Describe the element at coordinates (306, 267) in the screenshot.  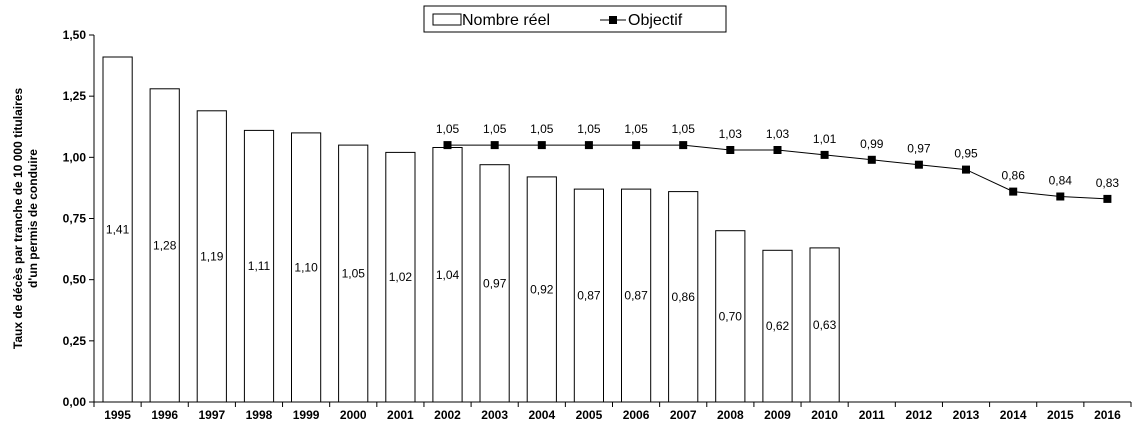
I see `bar-value-label: 1,10` at that location.